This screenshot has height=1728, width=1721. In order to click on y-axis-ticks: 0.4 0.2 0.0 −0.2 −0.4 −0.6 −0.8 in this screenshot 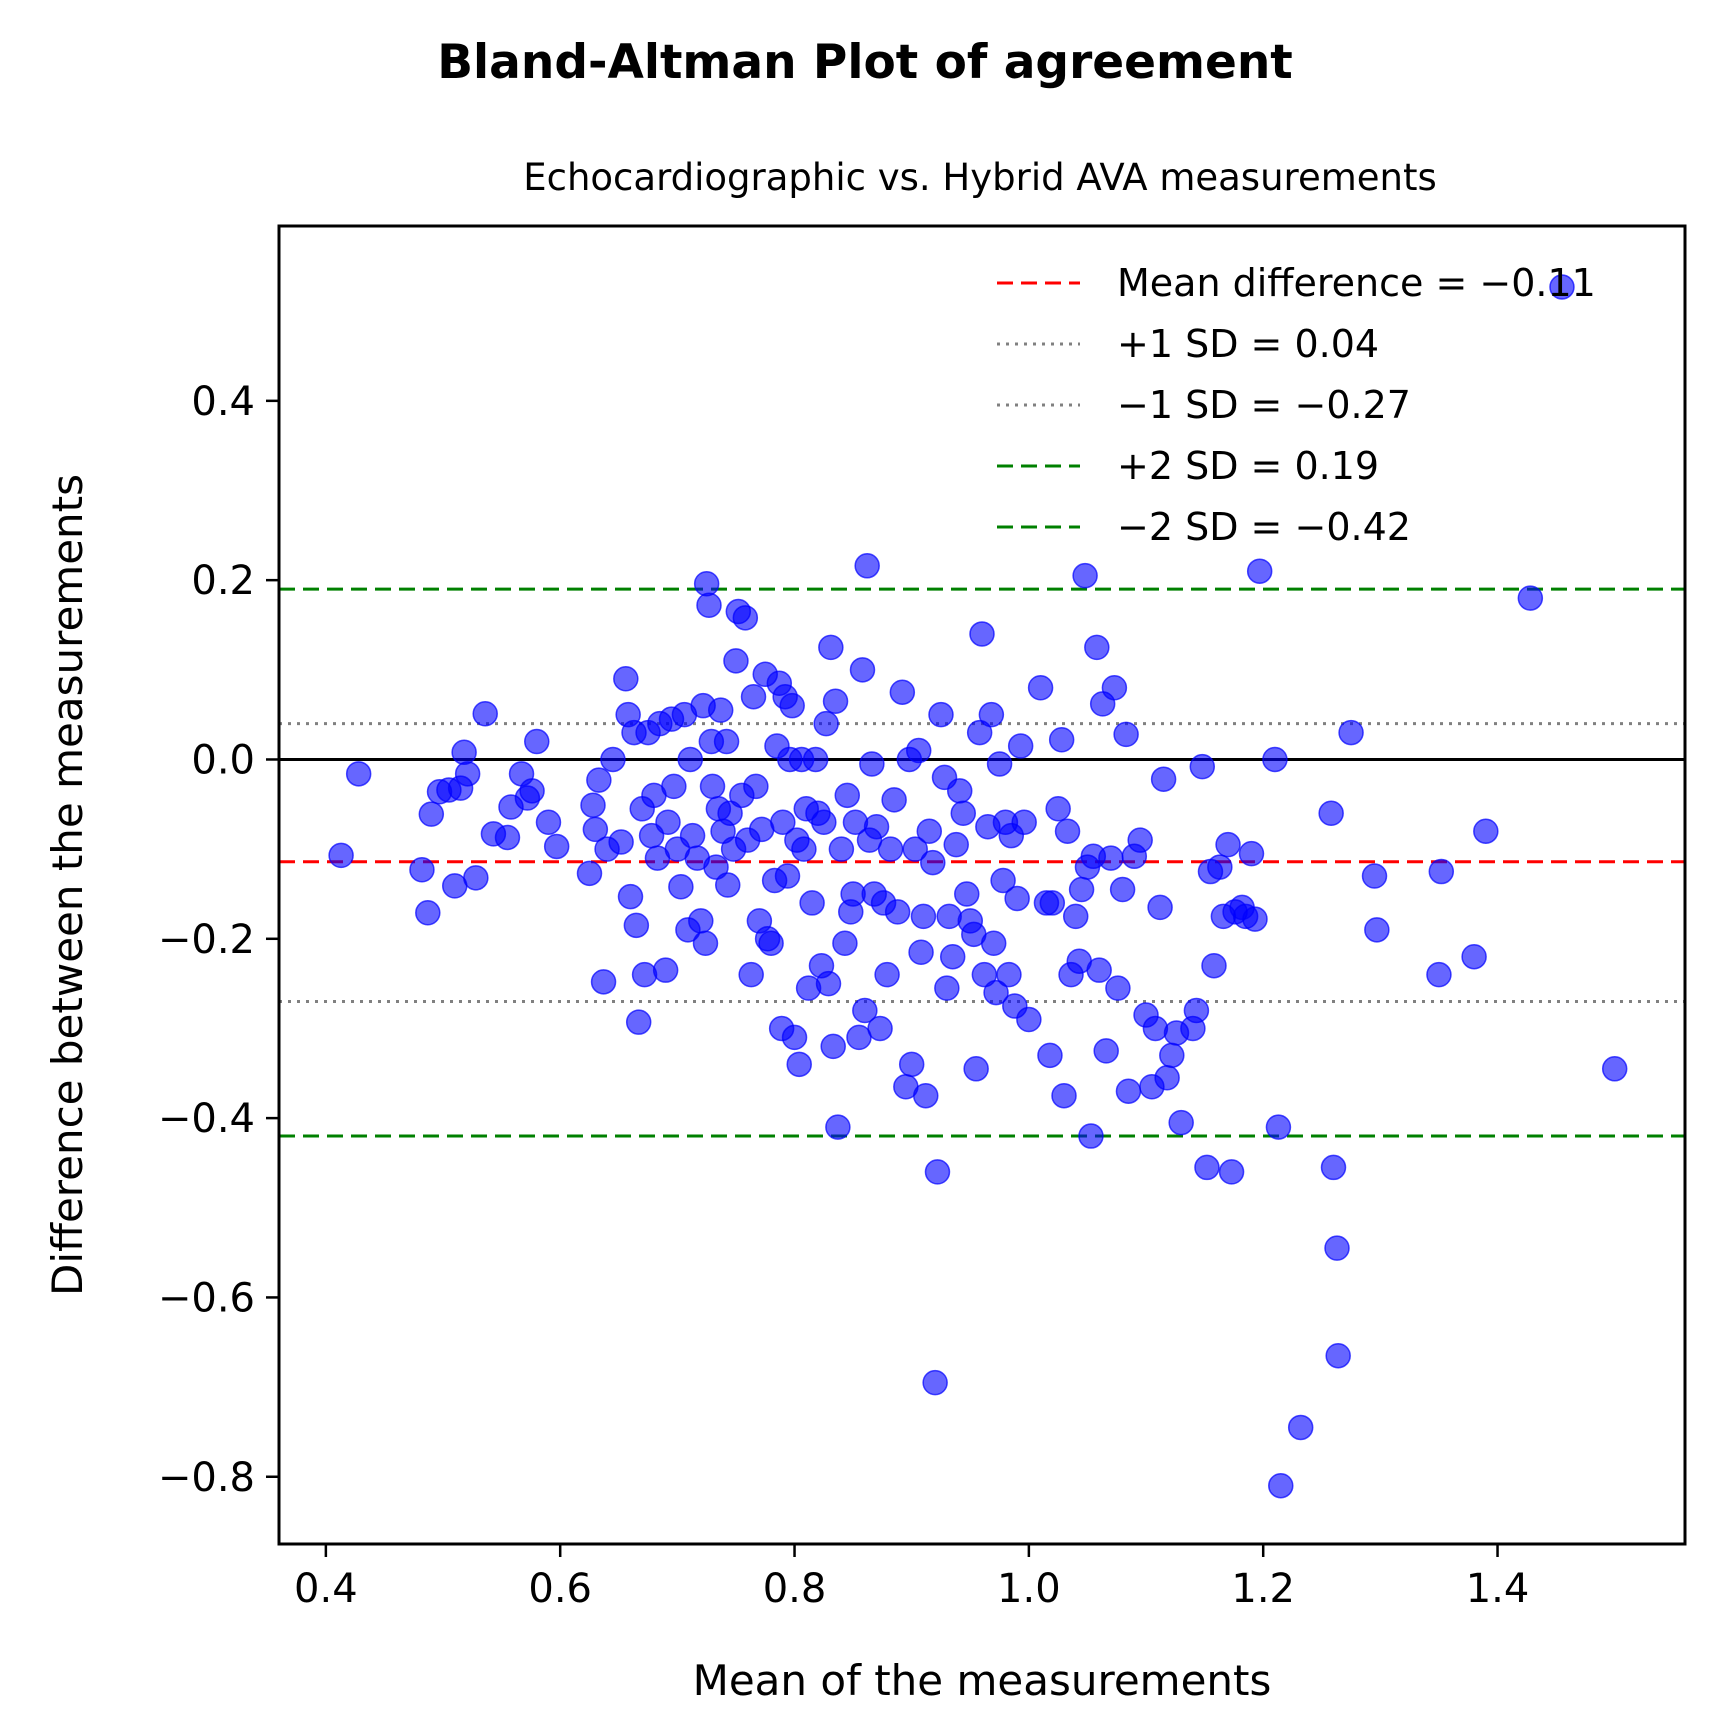, I will do `click(218, 940)`.